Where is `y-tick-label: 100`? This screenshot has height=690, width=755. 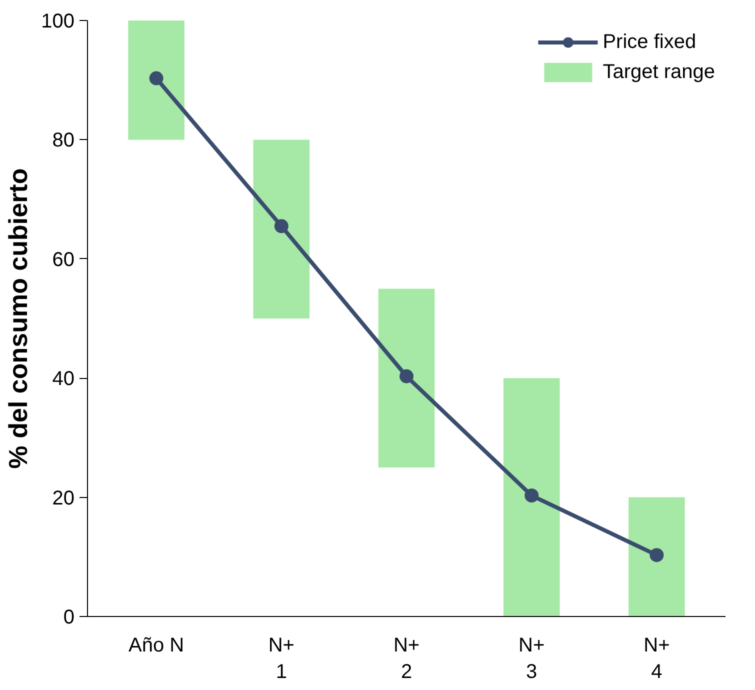 y-tick-label: 100 is located at coordinates (58, 21).